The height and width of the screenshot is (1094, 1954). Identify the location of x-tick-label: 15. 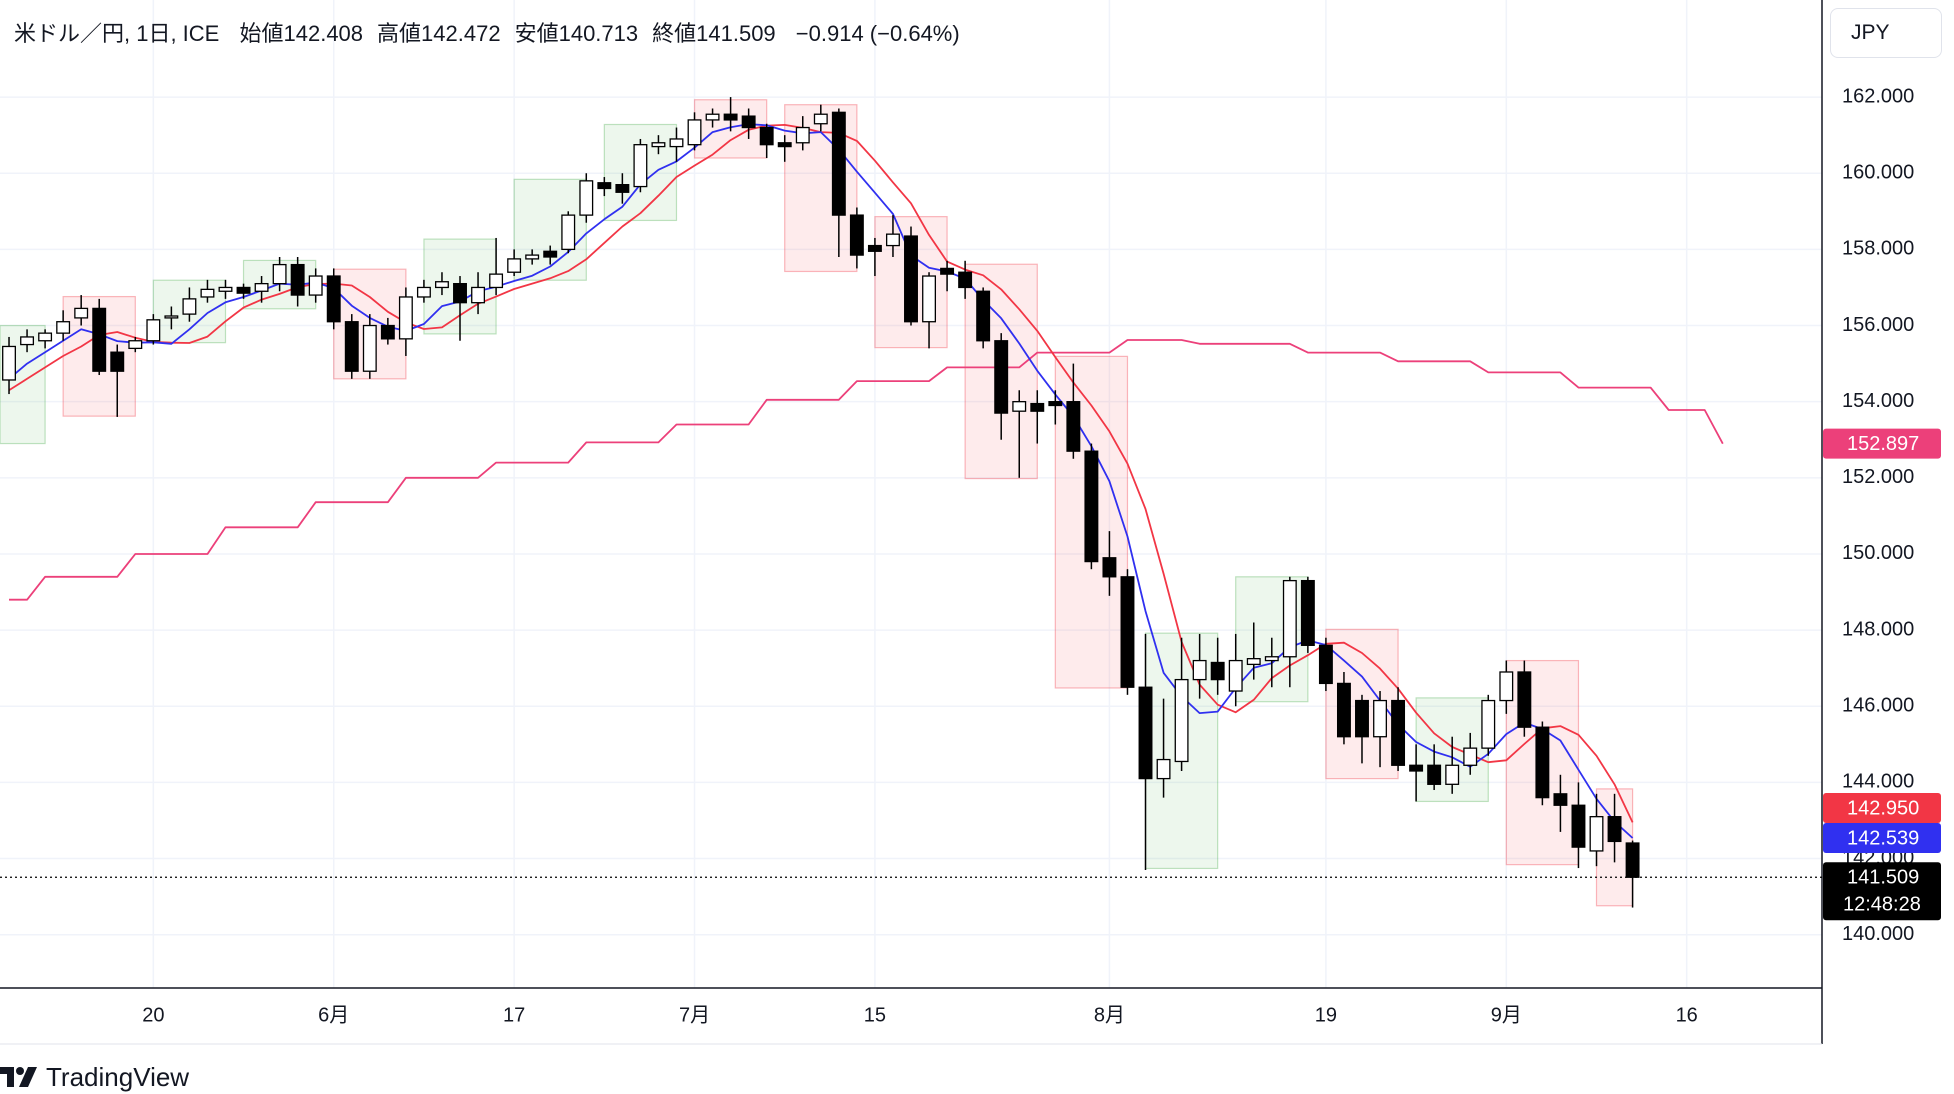
(875, 1015).